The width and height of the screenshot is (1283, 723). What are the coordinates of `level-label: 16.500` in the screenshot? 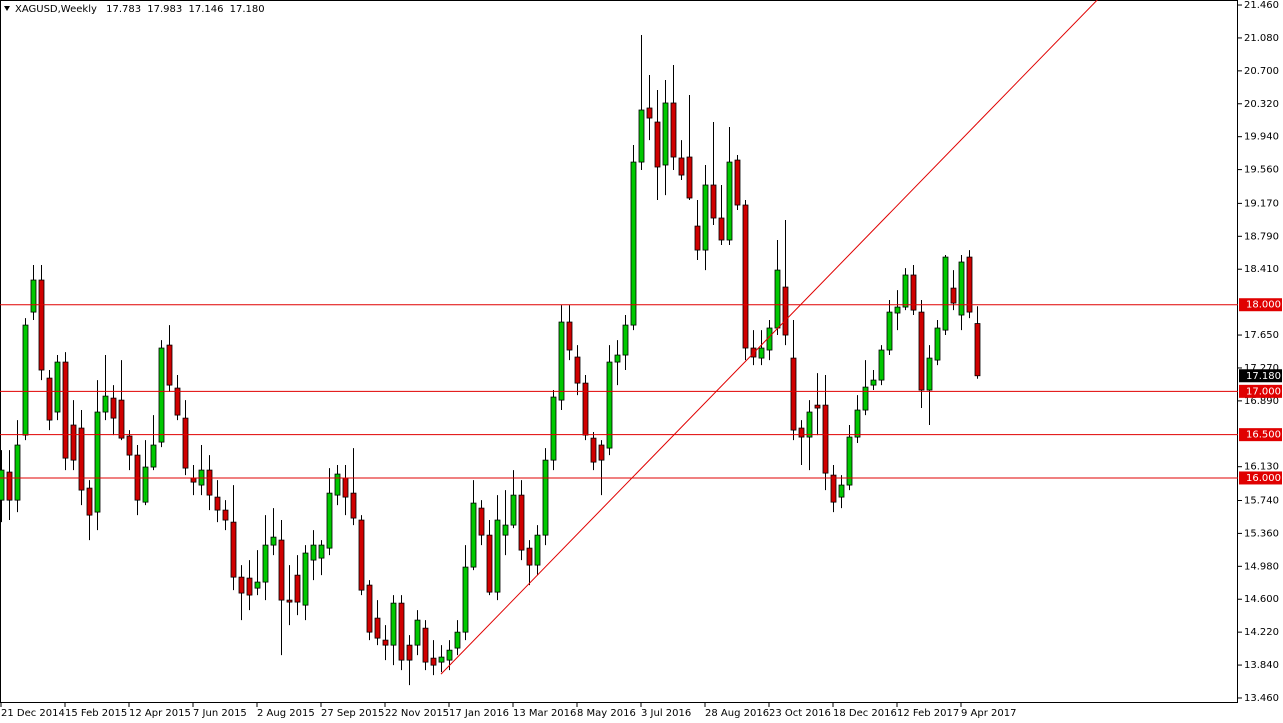 It's located at (1263, 435).